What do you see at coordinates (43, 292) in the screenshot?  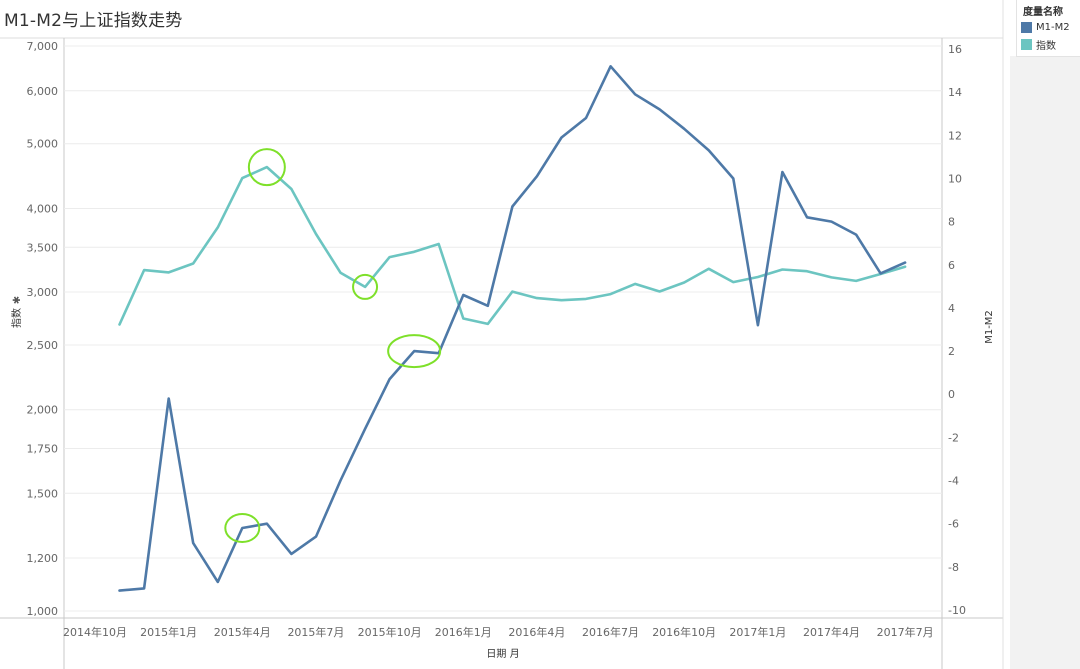 I see `left-tick-label: 3,000` at bounding box center [43, 292].